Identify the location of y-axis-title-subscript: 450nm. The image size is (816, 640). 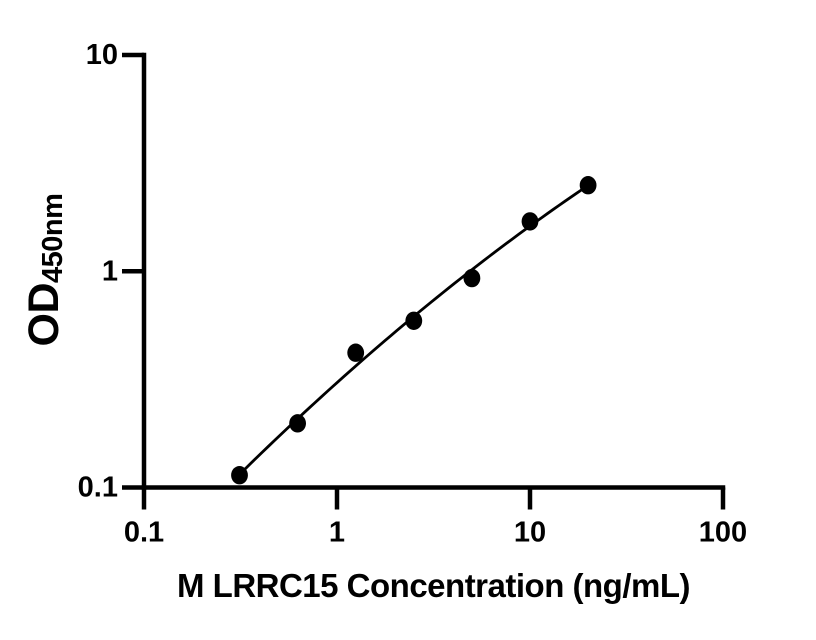
(53, 238).